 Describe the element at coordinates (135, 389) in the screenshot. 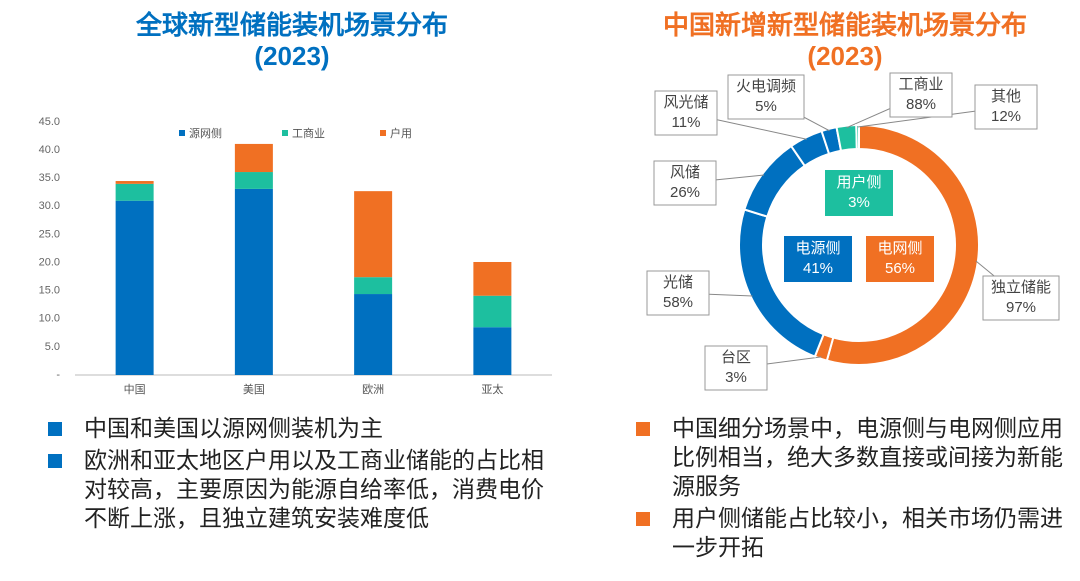

I see `x-tick-label: 中国` at that location.